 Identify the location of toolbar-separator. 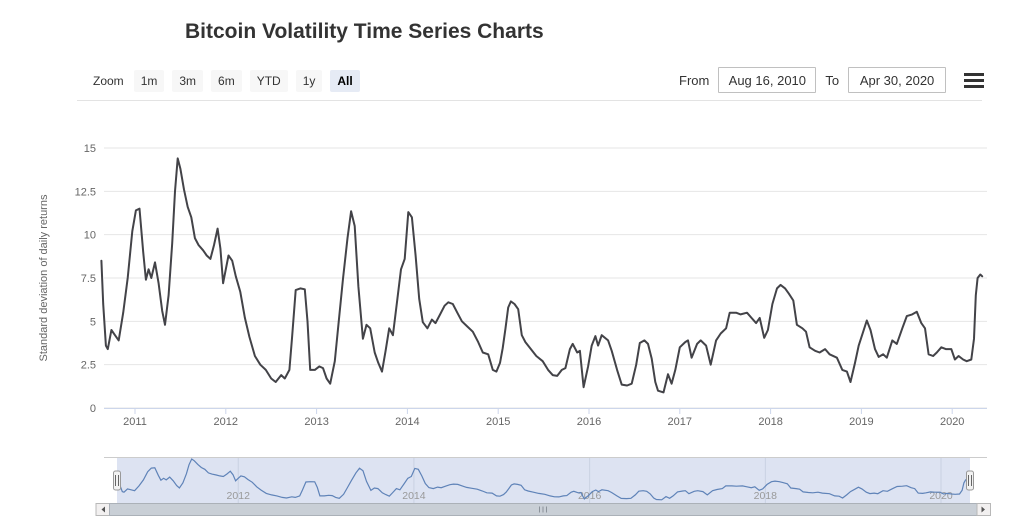
(529, 100).